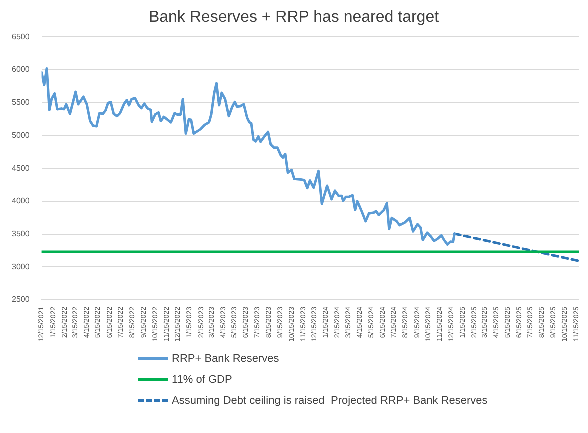 This screenshot has height=433, width=588. What do you see at coordinates (21, 201) in the screenshot?
I see `y-tick-label: 4000` at bounding box center [21, 201].